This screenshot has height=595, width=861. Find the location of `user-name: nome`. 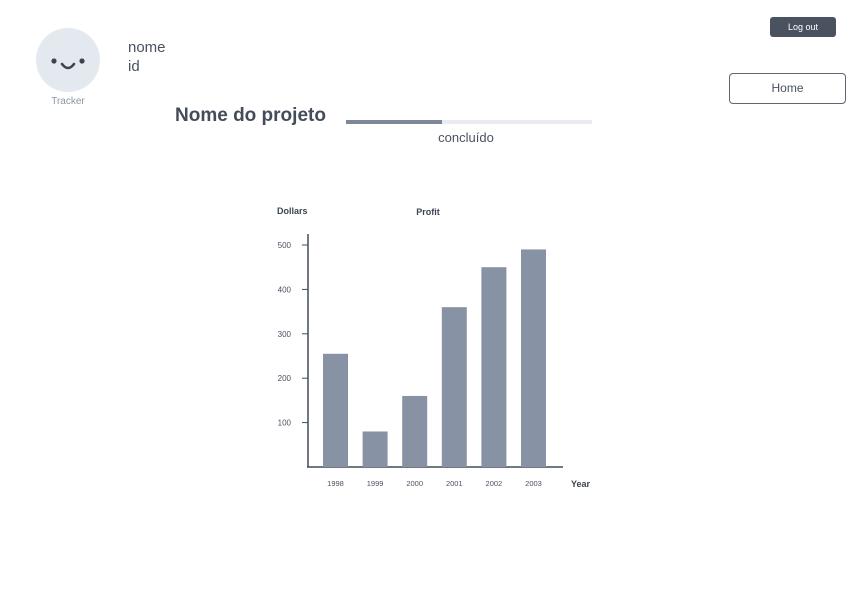

user-name: nome is located at coordinates (147, 47).